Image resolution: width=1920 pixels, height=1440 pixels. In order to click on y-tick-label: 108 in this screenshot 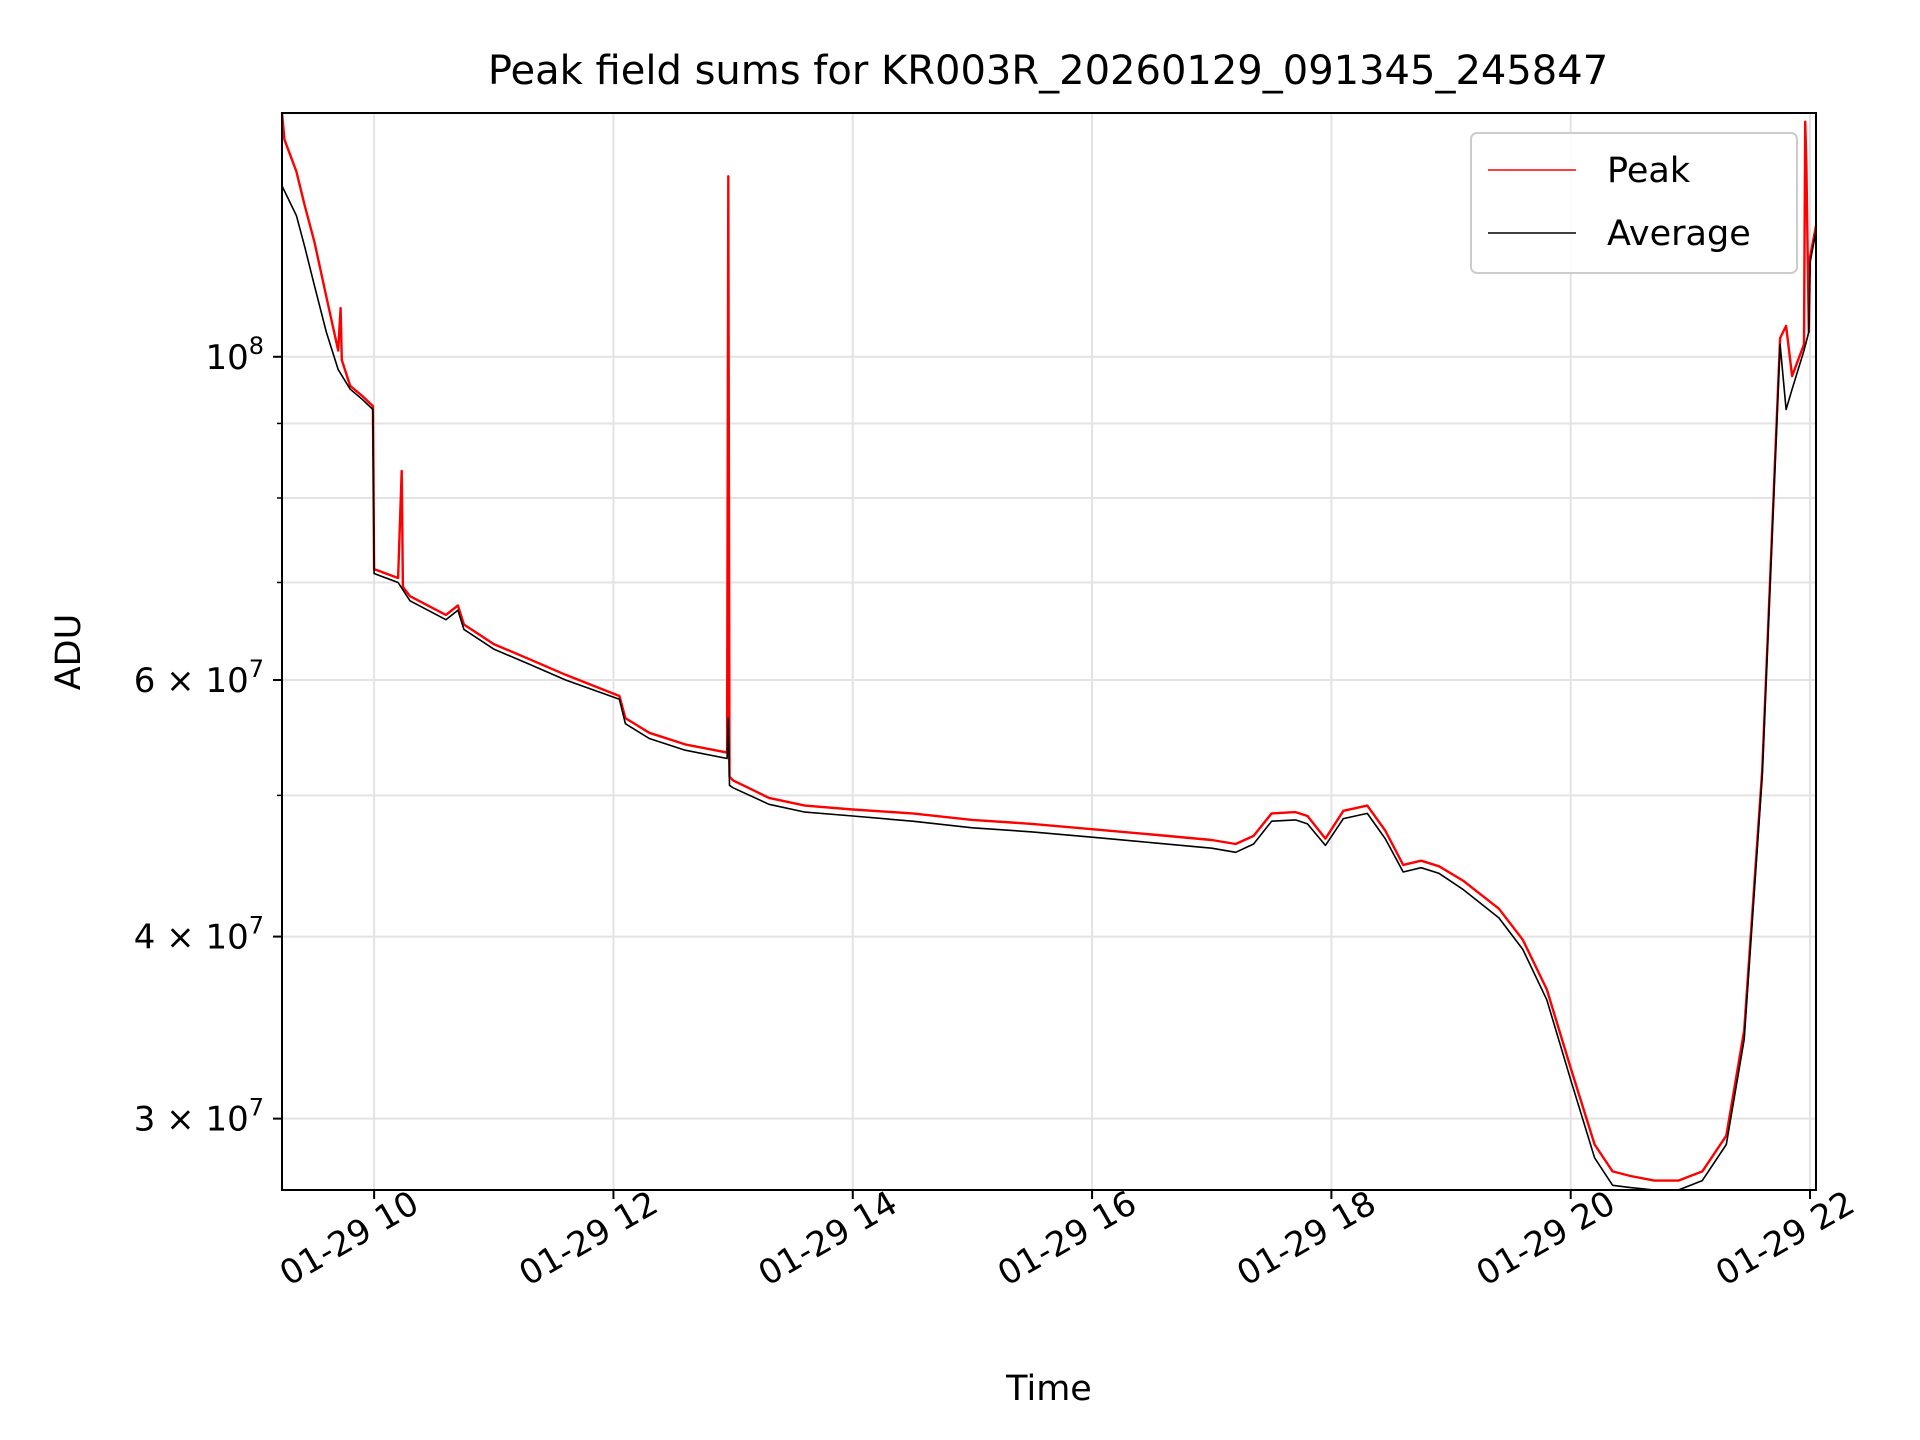, I will do `click(234, 355)`.